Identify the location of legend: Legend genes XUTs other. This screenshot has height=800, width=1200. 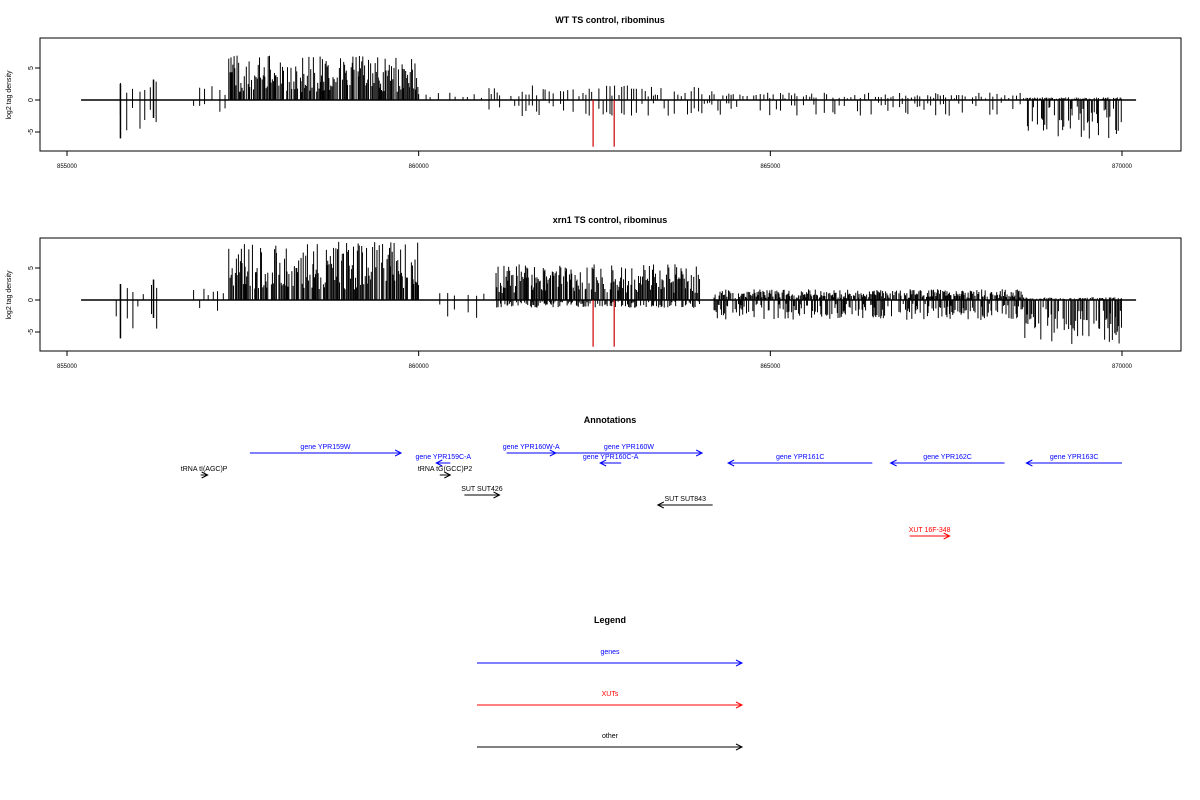
(610, 683).